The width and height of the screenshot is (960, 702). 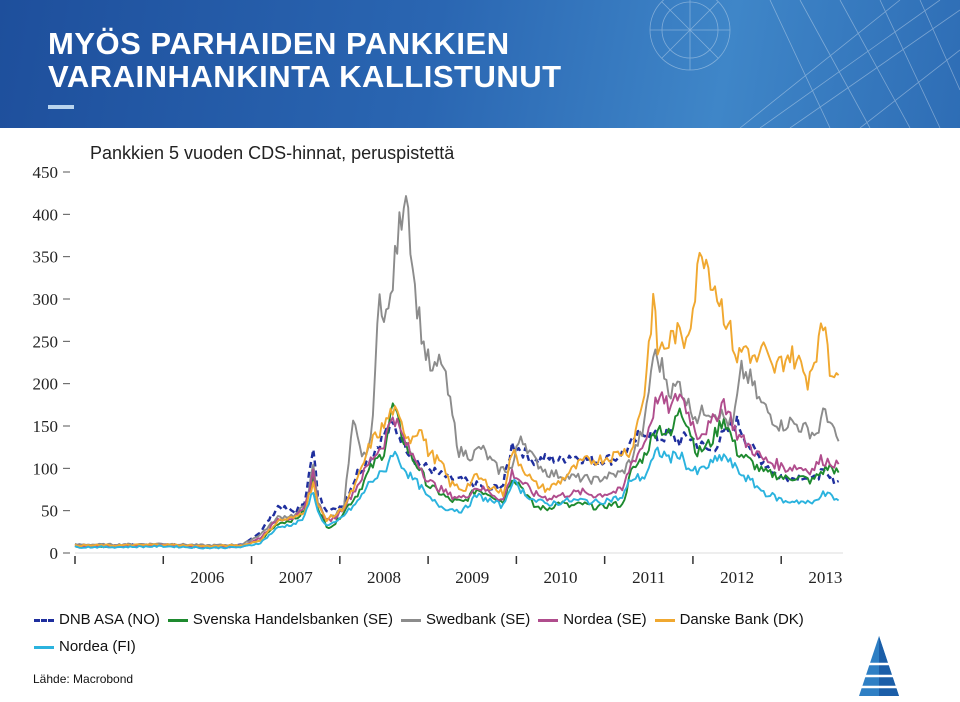 What do you see at coordinates (825, 577) in the screenshot?
I see `x-tick-label: 2013` at bounding box center [825, 577].